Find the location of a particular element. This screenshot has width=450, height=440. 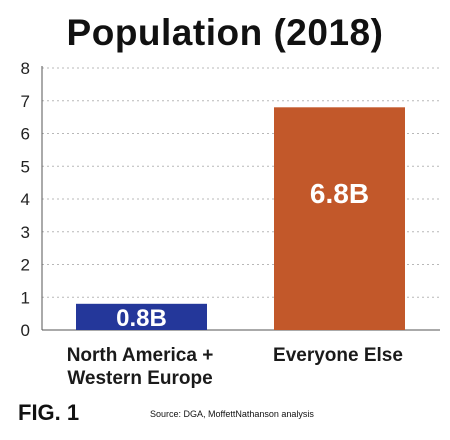

x-tick-label-everyone-else: Everyone Else is located at coordinates (338, 355).